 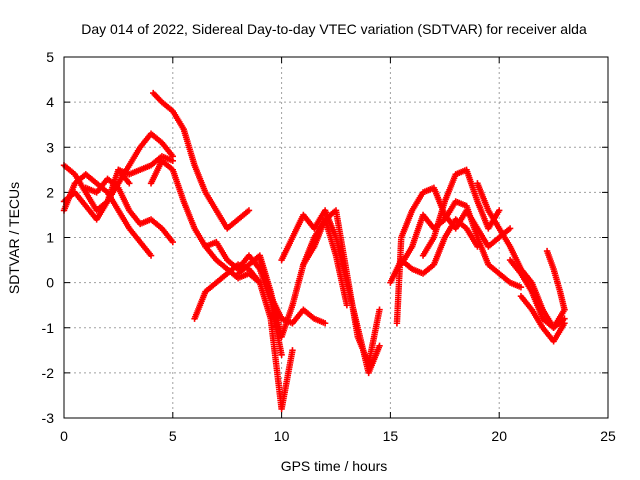 I want to click on x-tick-label: 15, so click(x=391, y=436).